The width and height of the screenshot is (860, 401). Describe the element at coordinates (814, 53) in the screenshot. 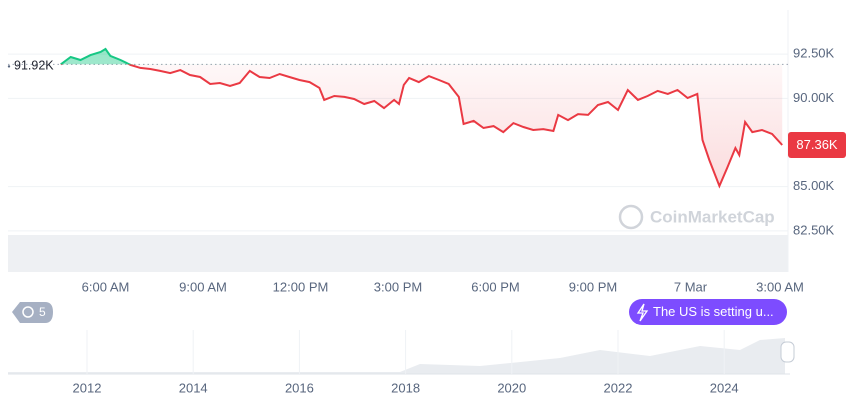

I see `y-tick-label: 92.50K` at that location.